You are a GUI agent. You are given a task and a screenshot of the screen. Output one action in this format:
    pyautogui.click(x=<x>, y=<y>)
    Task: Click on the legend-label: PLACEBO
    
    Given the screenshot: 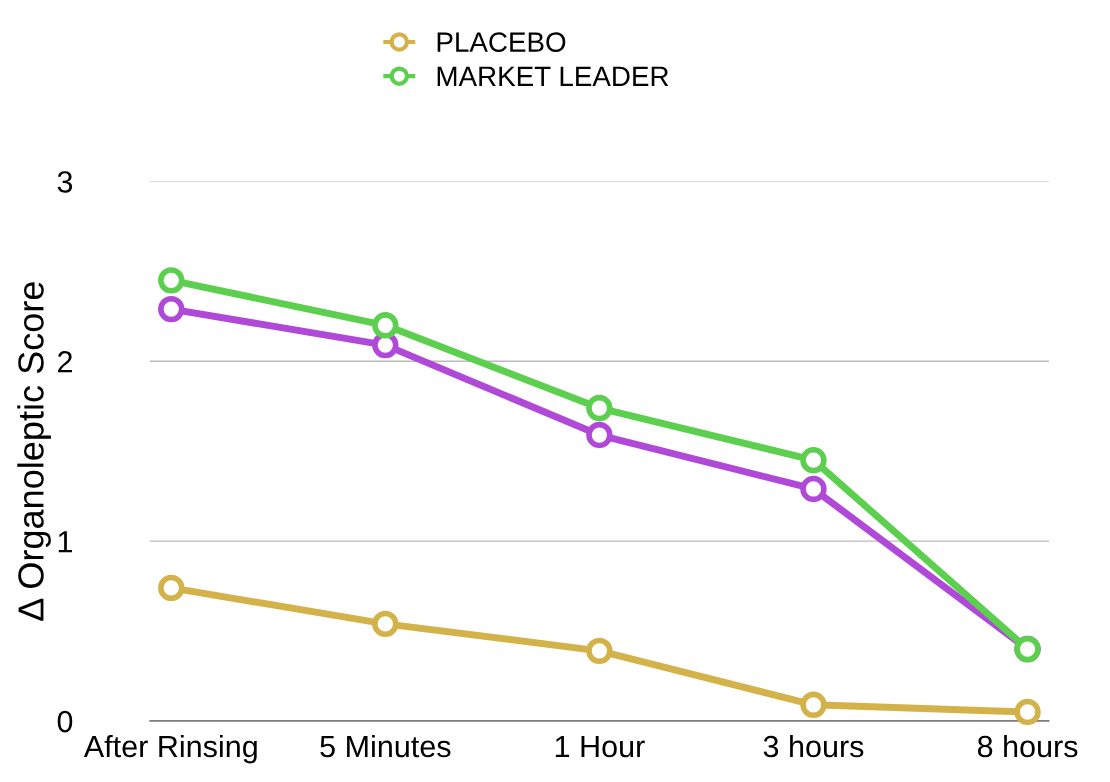 What is the action you would take?
    pyautogui.click(x=501, y=42)
    